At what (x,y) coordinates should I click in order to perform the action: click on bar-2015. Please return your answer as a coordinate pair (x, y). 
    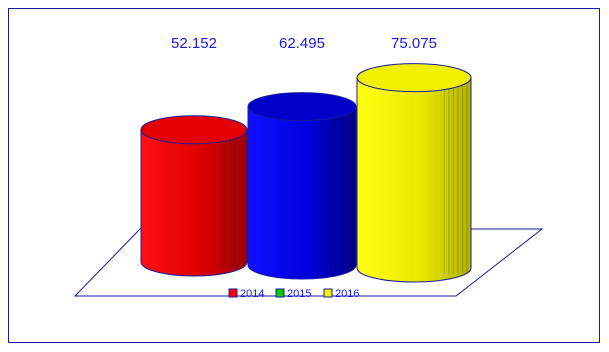
    Looking at the image, I should click on (302, 186).